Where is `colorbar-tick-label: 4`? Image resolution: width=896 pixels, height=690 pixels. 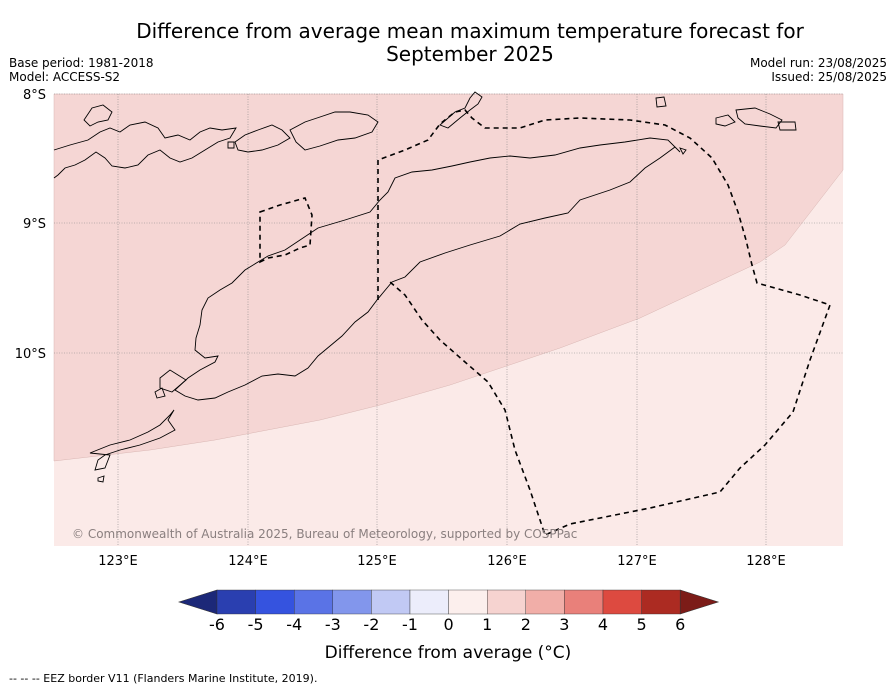 colorbar-tick-label: 4 is located at coordinates (603, 624).